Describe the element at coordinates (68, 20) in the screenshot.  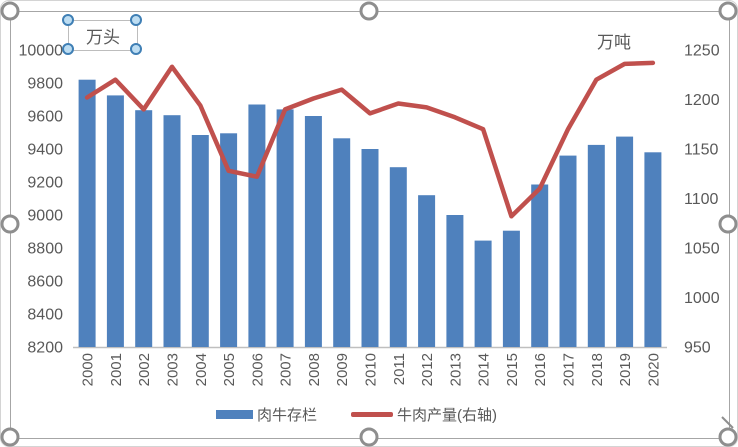
I see `textbox-handle-top-left` at that location.